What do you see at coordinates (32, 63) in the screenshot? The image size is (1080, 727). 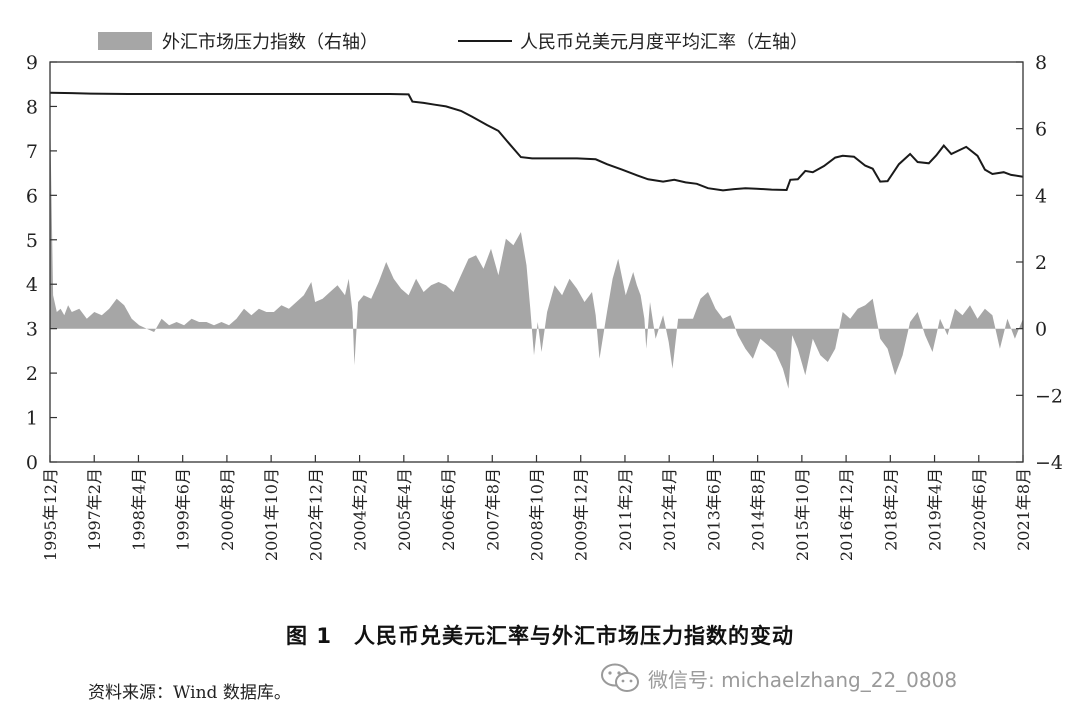 I see `left-y-tick-label: 9` at bounding box center [32, 63].